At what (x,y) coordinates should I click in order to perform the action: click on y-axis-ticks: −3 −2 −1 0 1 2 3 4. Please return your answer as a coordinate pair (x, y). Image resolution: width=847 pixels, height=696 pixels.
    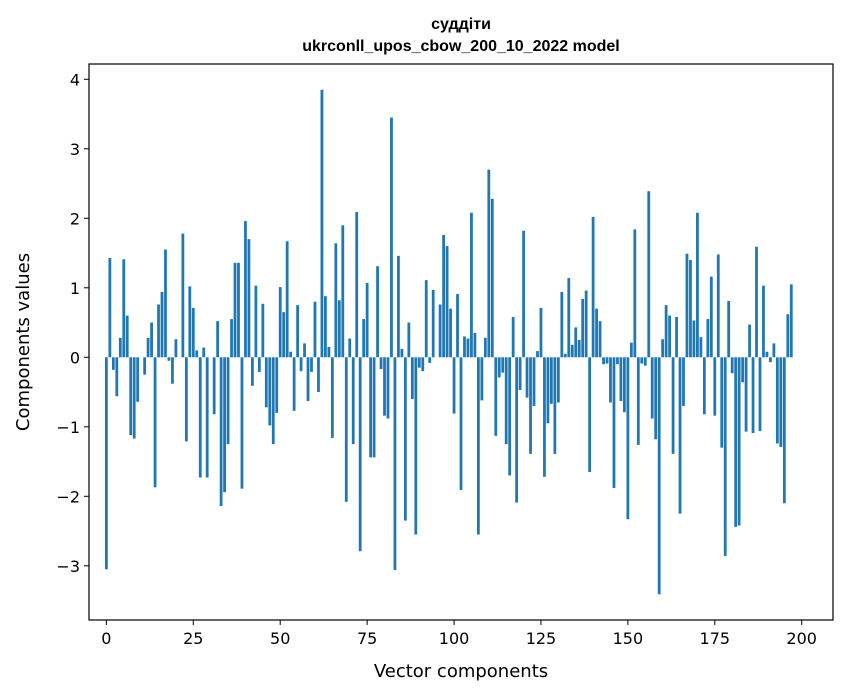
    Looking at the image, I should click on (72, 323).